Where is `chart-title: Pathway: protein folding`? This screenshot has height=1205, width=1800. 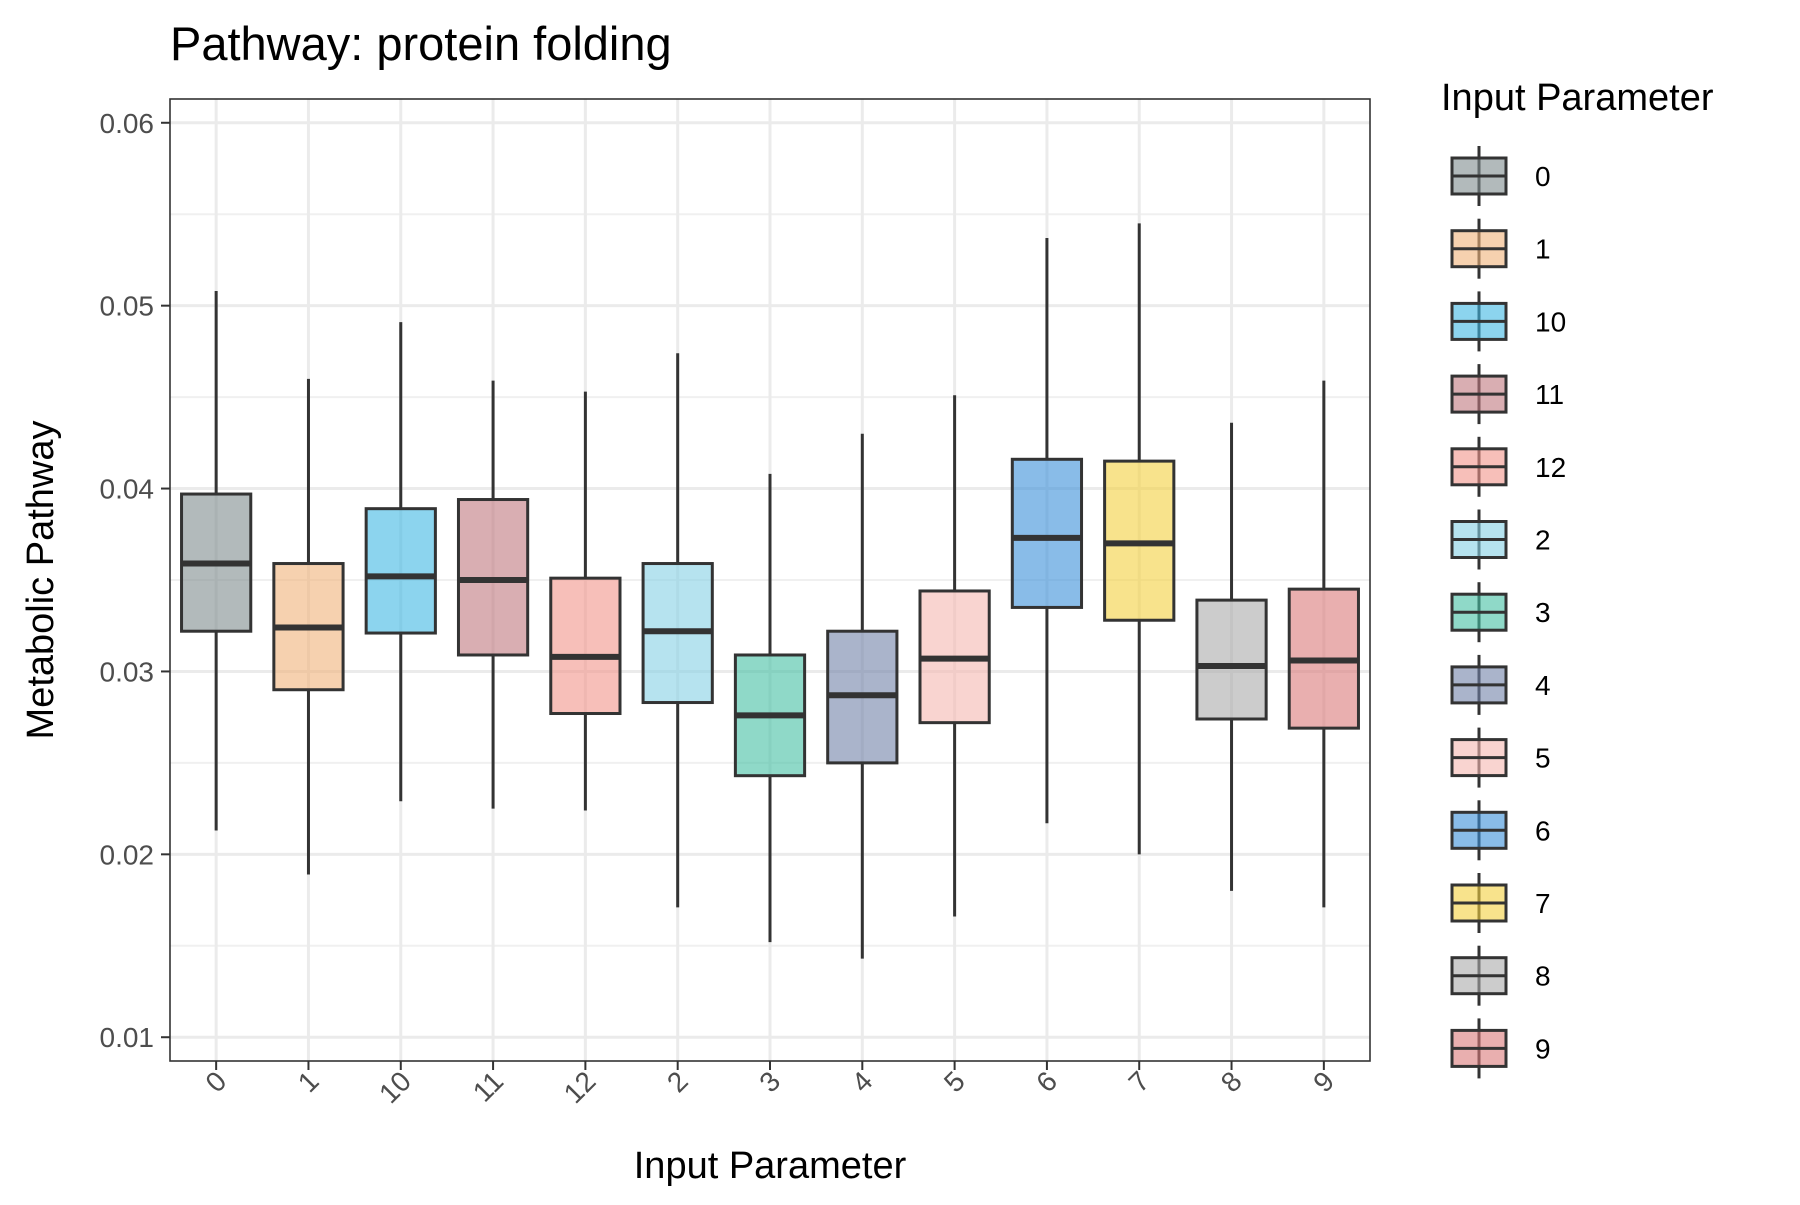 chart-title: Pathway: protein folding is located at coordinates (421, 43).